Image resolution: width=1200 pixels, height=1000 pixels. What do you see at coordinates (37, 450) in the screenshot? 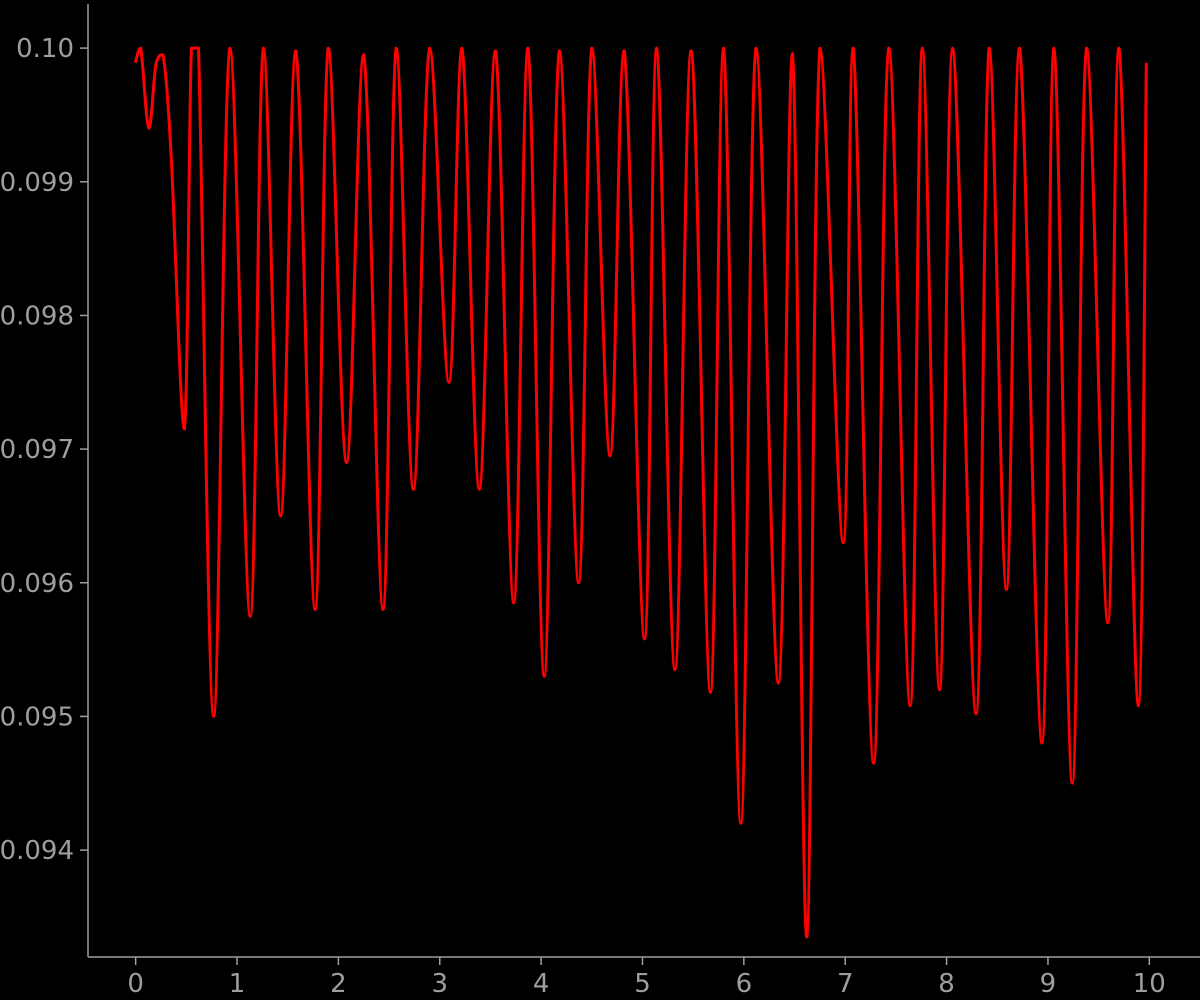
I see `y-tick-label: 0.097` at bounding box center [37, 450].